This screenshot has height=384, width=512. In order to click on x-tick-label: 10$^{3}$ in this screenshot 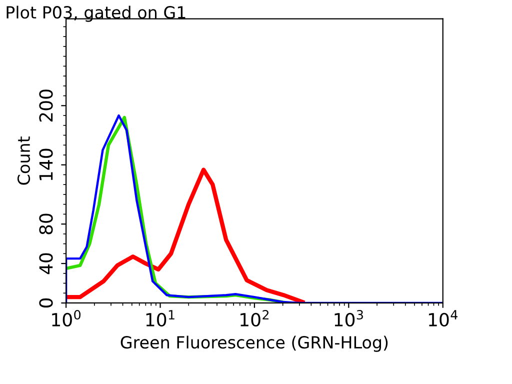, I will do `click(348, 318)`.